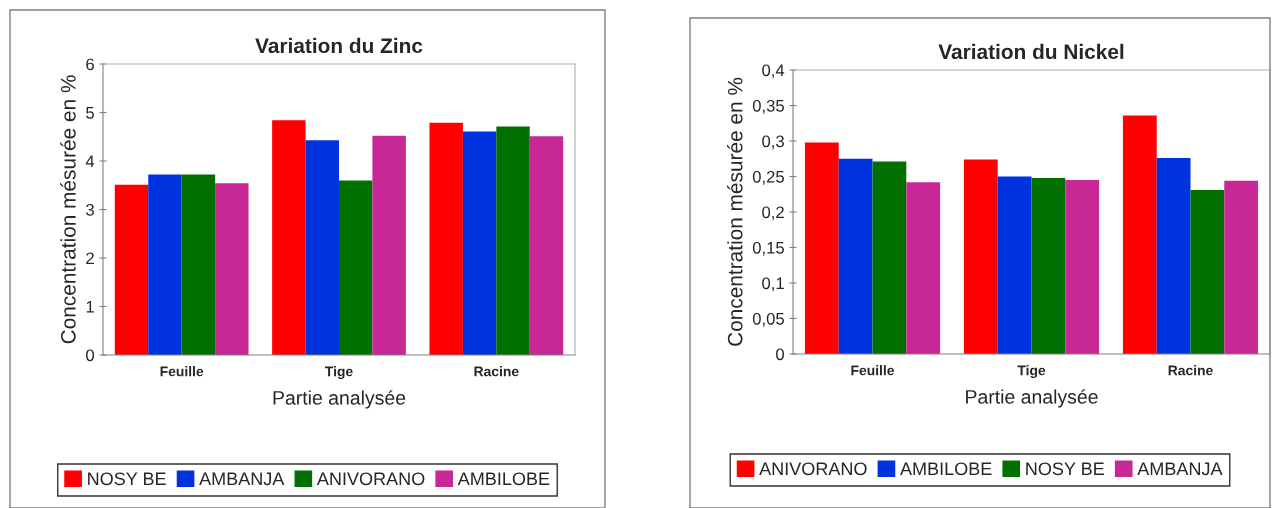 This screenshot has height=508, width=1274. Describe the element at coordinates (339, 45) in the screenshot. I see `chart-title: Variation du Zinc` at that location.